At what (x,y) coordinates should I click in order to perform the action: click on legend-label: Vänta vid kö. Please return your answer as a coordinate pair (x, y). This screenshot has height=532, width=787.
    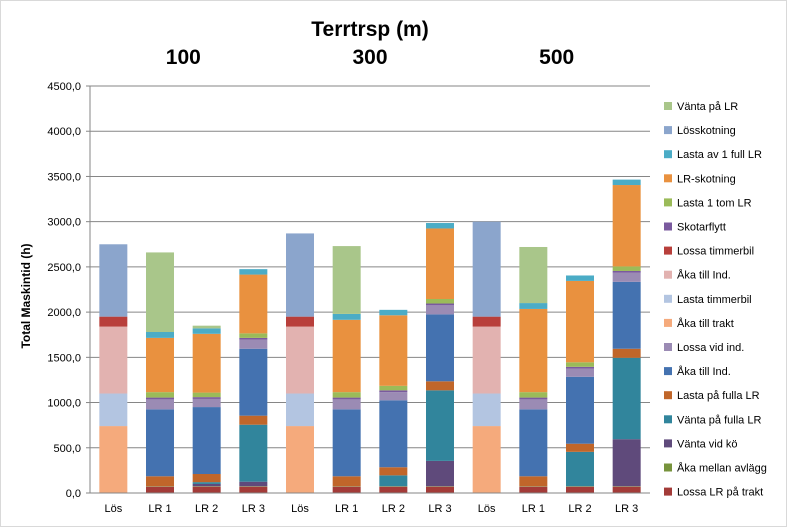
    Looking at the image, I should click on (707, 444).